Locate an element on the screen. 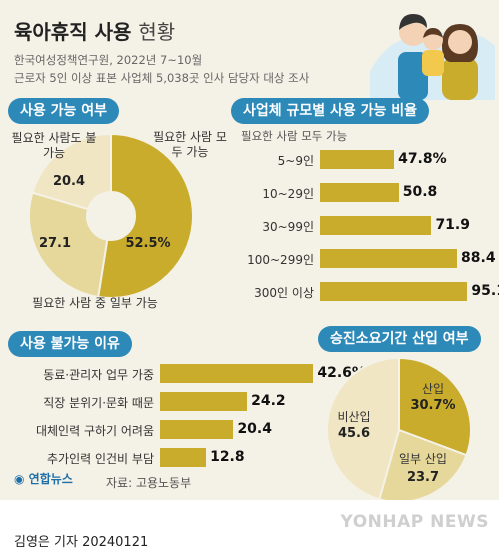  title-bold: 육아휴직 사용 is located at coordinates (73, 32).